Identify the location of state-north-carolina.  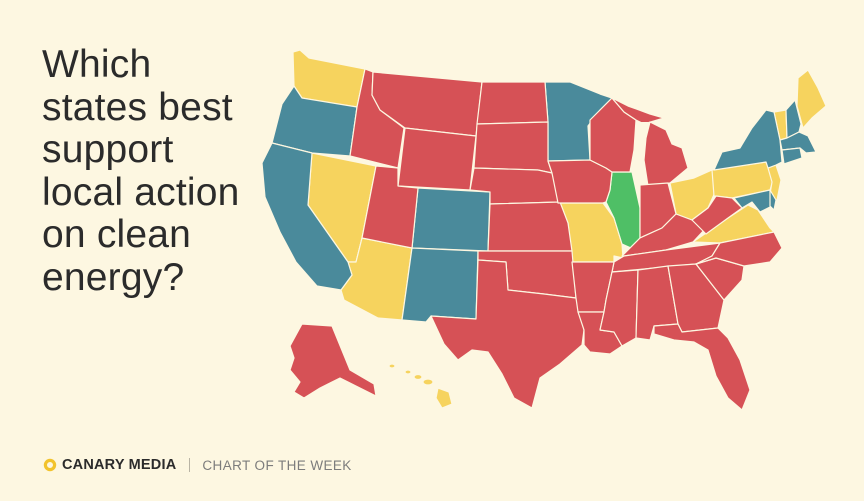
(739, 249).